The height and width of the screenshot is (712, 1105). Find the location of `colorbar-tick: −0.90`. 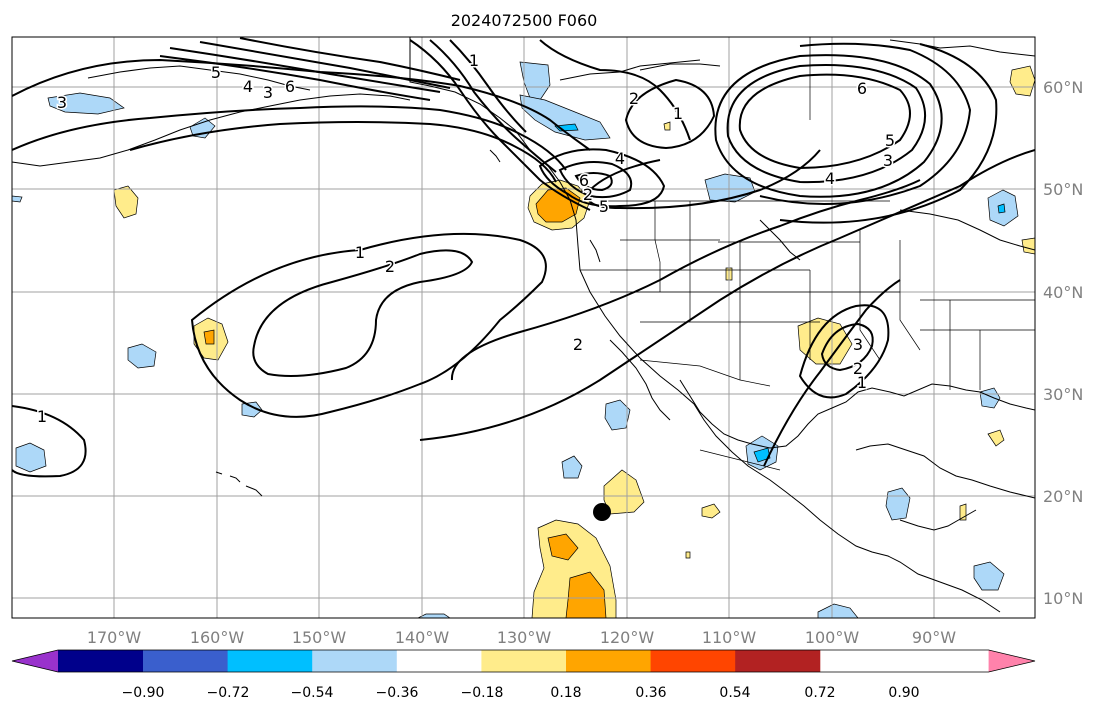

colorbar-tick: −0.90 is located at coordinates (143, 693).